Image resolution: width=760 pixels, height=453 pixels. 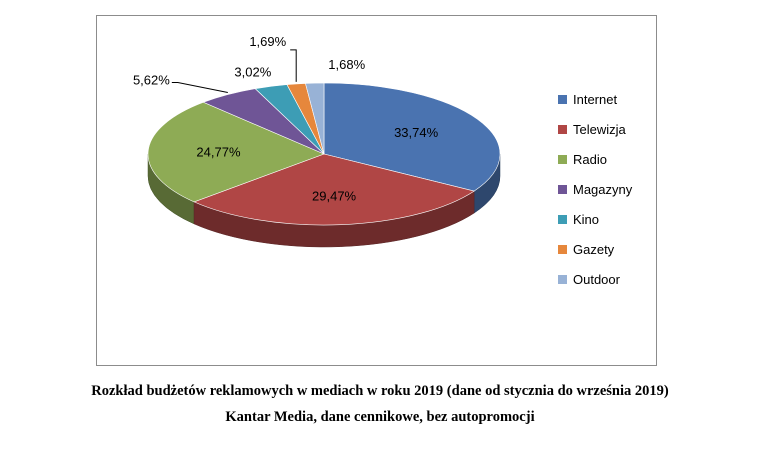 What do you see at coordinates (562, 129) in the screenshot?
I see `legend-swatch-telewizja` at bounding box center [562, 129].